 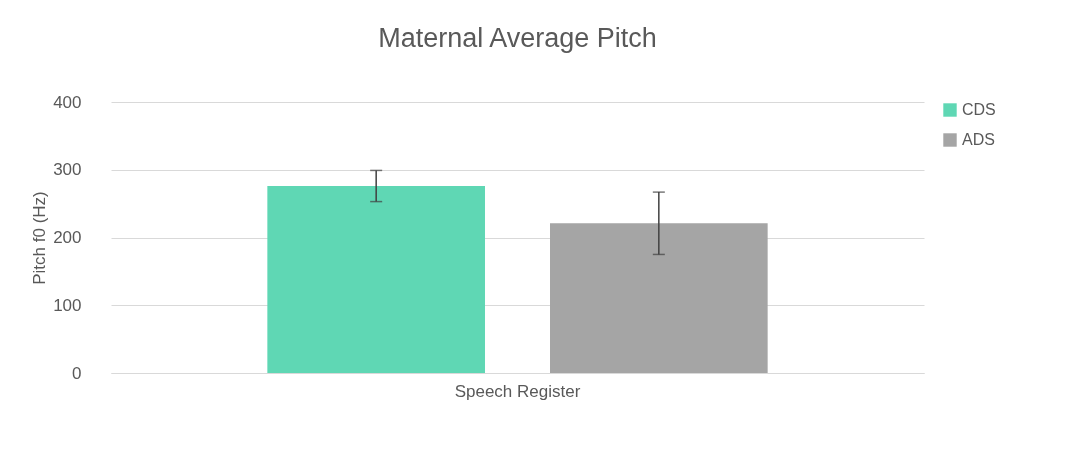 I want to click on y-tick-label: 300, so click(x=67, y=170).